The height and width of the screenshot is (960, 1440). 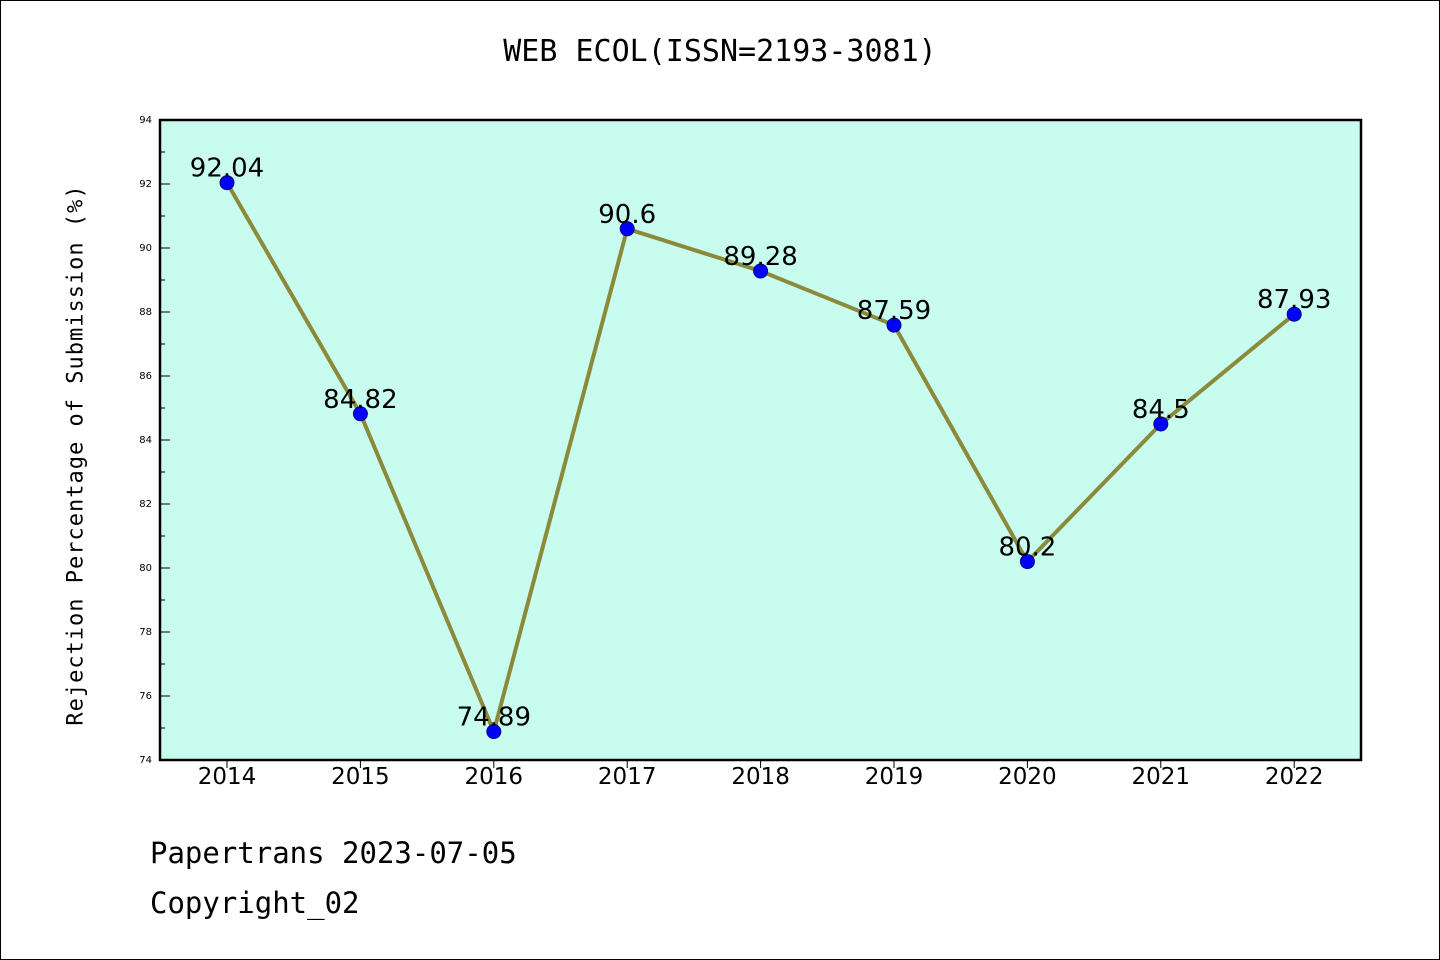 What do you see at coordinates (145, 568) in the screenshot?
I see `y-tick-label-80: 80` at bounding box center [145, 568].